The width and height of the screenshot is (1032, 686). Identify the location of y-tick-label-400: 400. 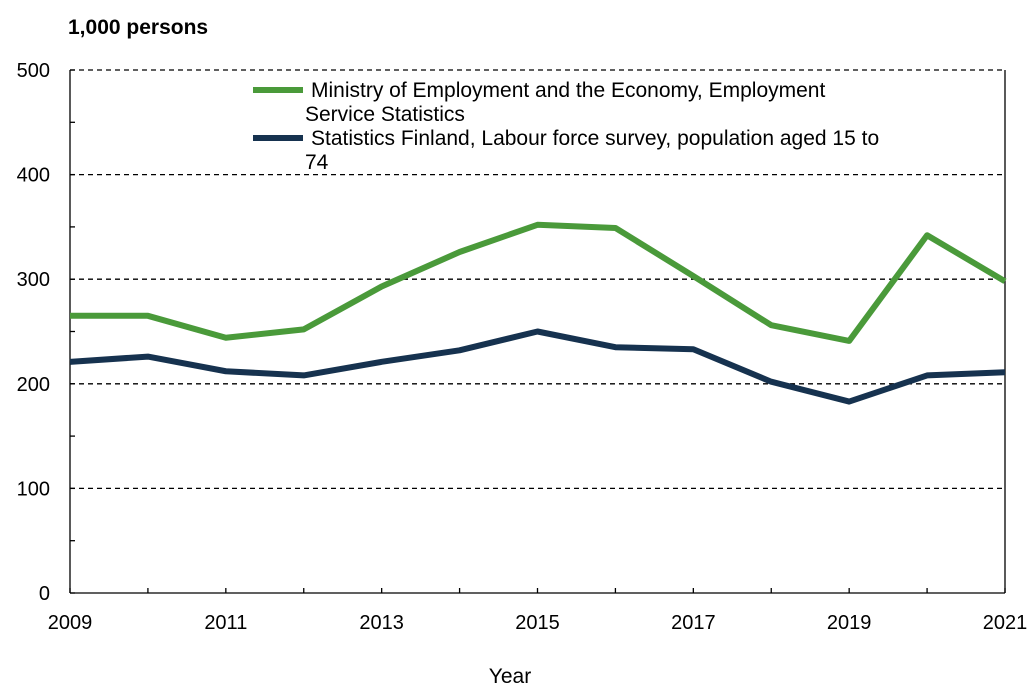
(33, 176).